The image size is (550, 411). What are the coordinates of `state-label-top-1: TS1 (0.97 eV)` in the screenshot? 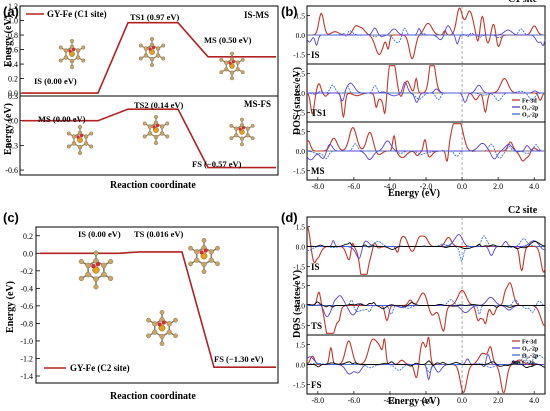 It's located at (155, 17).